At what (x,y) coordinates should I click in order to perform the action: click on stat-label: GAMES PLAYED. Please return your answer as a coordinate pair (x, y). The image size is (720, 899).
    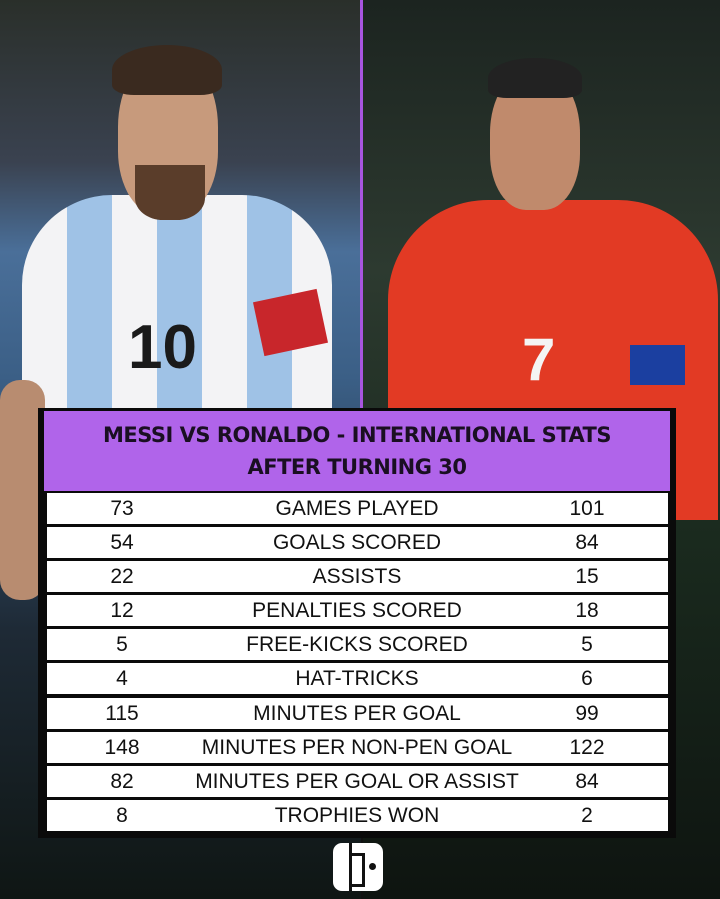
    Looking at the image, I should click on (357, 508).